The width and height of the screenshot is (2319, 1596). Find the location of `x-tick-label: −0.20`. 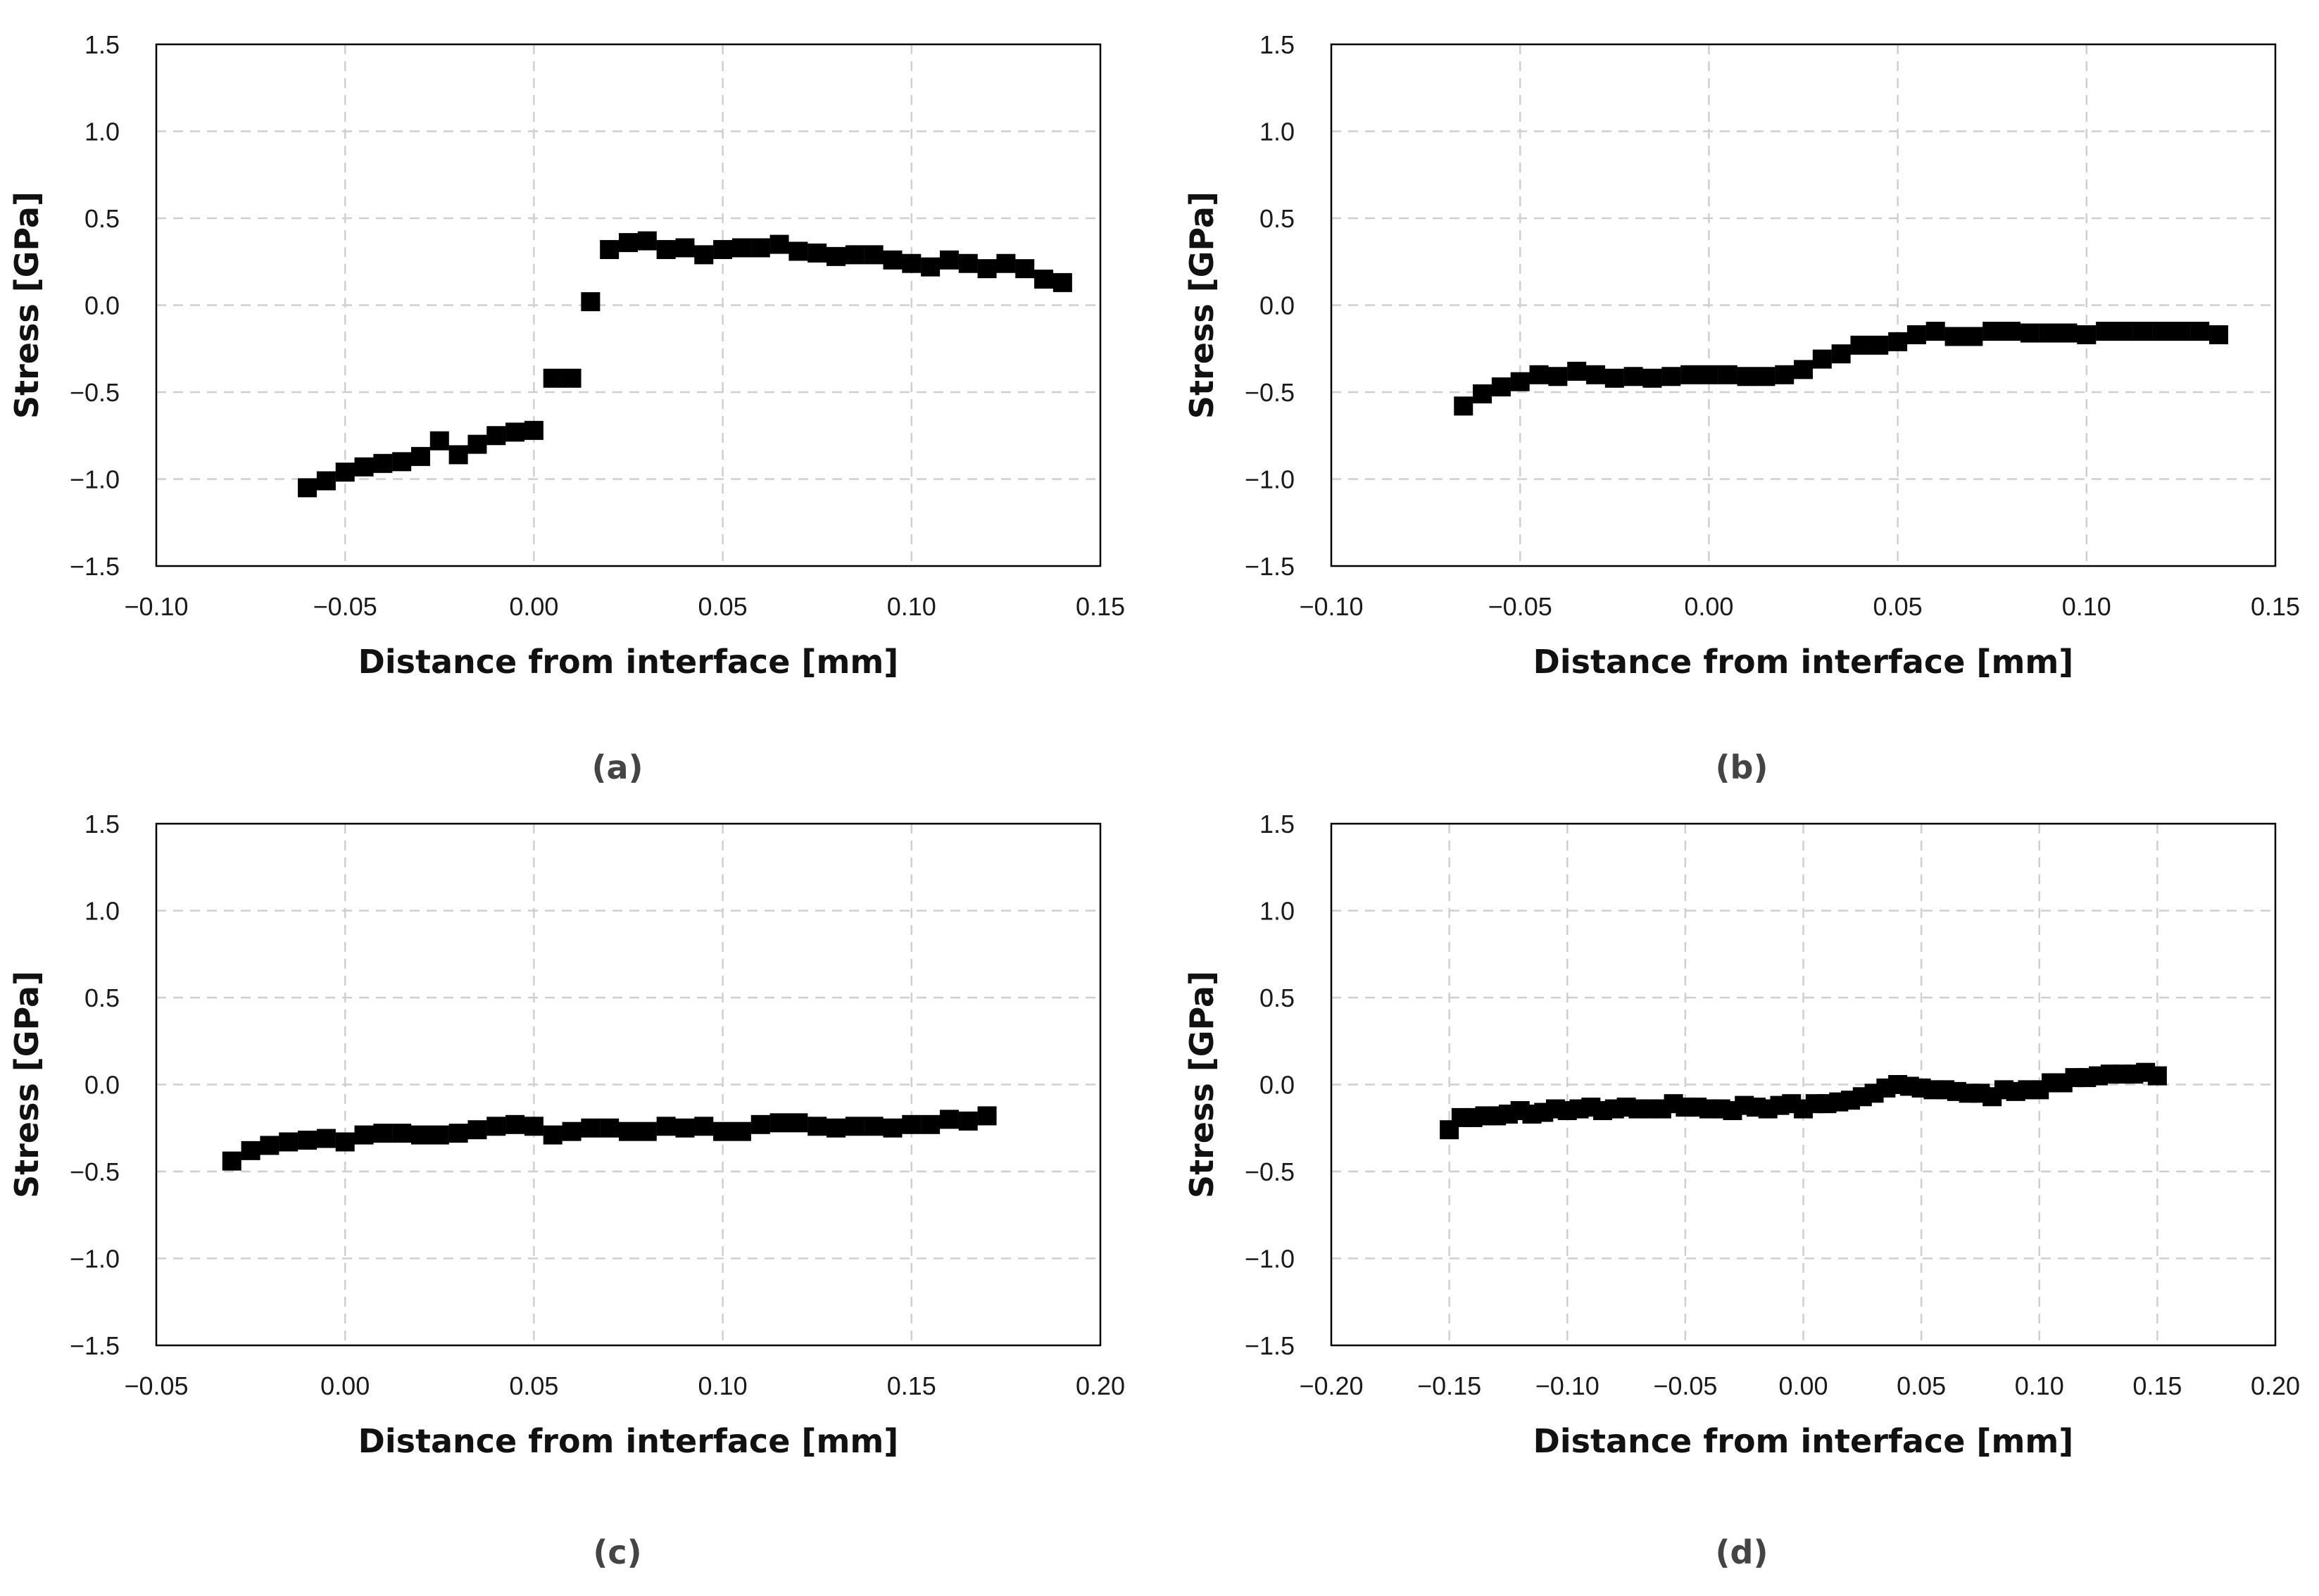

x-tick-label: −0.20 is located at coordinates (1331, 1385).